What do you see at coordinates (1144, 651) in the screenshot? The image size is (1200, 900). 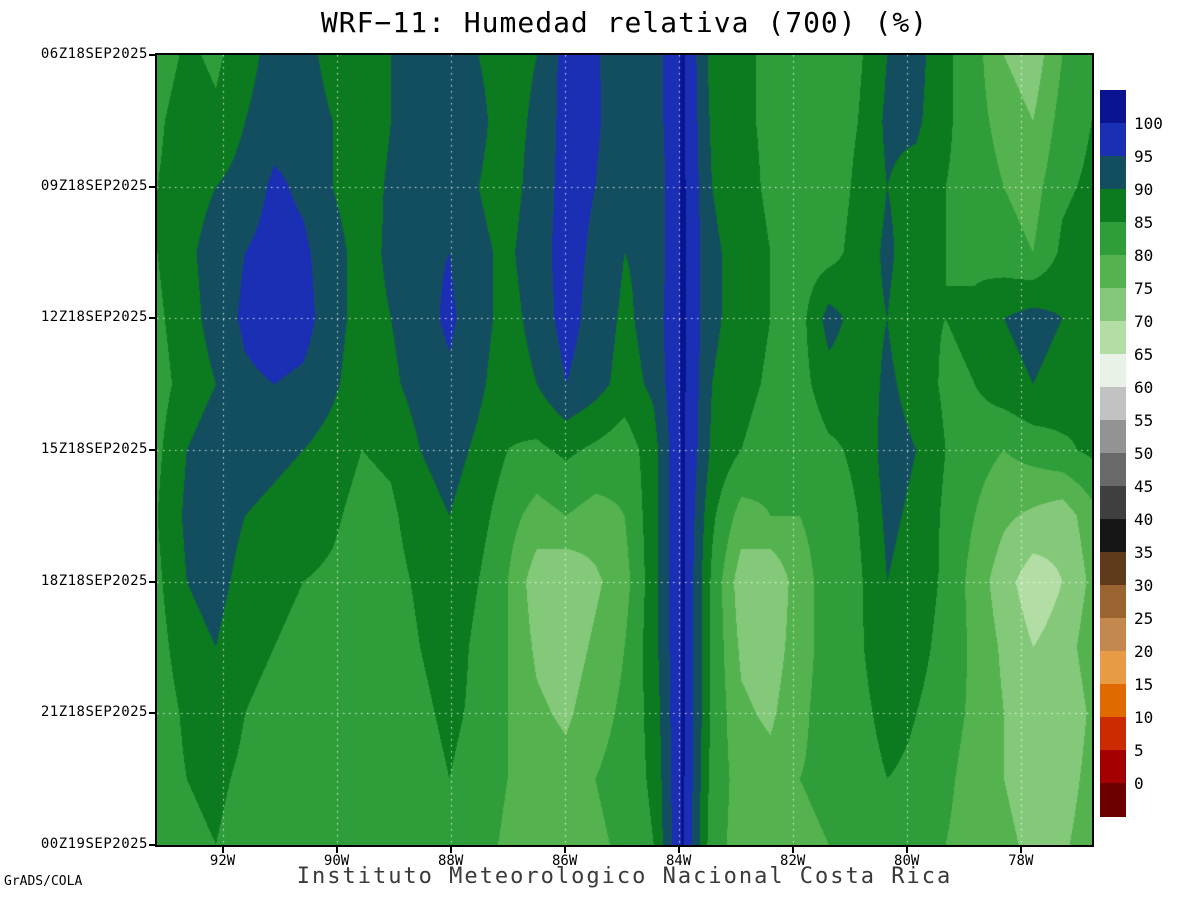 I see `colorbar-label: 20` at bounding box center [1144, 651].